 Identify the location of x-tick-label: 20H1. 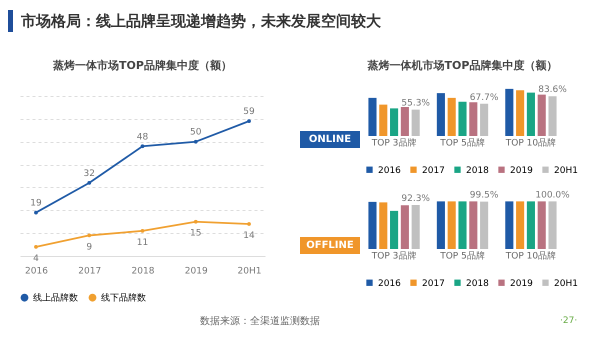
(250, 271).